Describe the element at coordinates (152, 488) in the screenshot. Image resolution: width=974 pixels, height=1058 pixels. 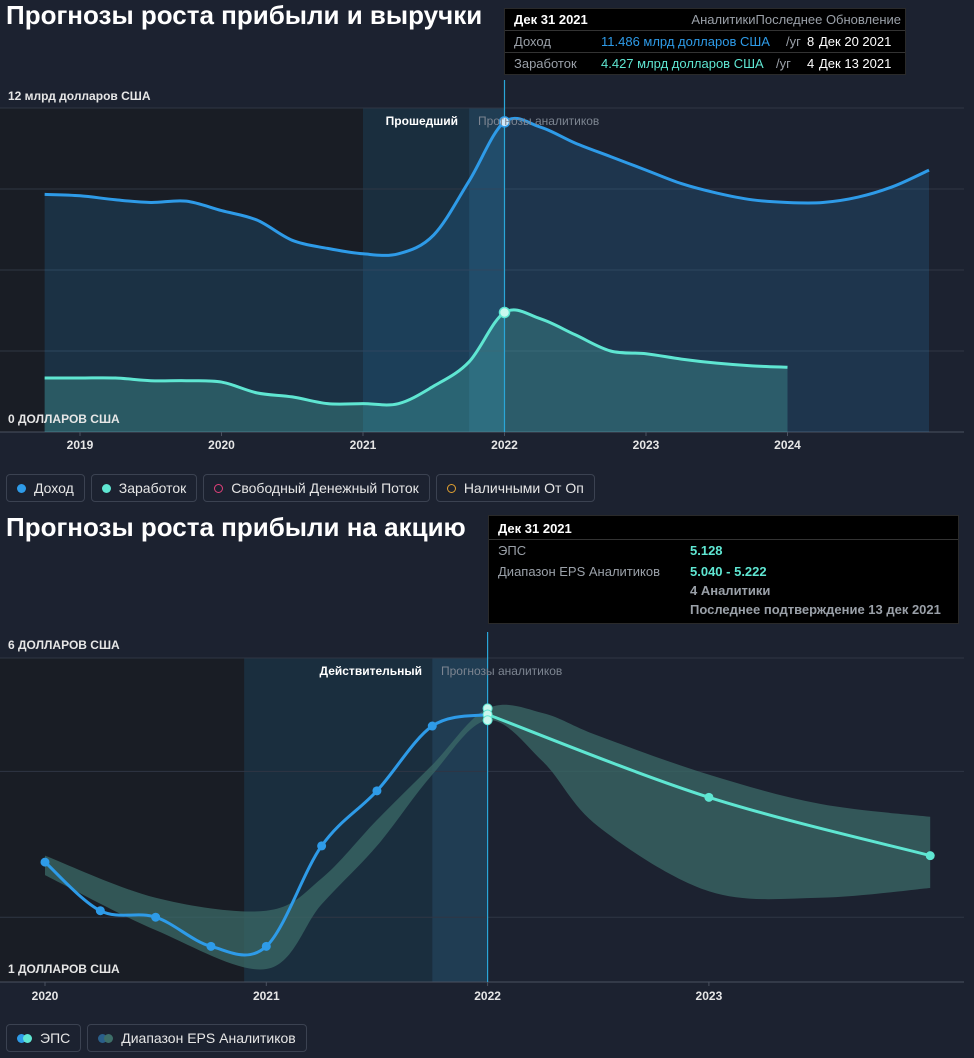
I see `legend-earnings-label: Заработок` at that location.